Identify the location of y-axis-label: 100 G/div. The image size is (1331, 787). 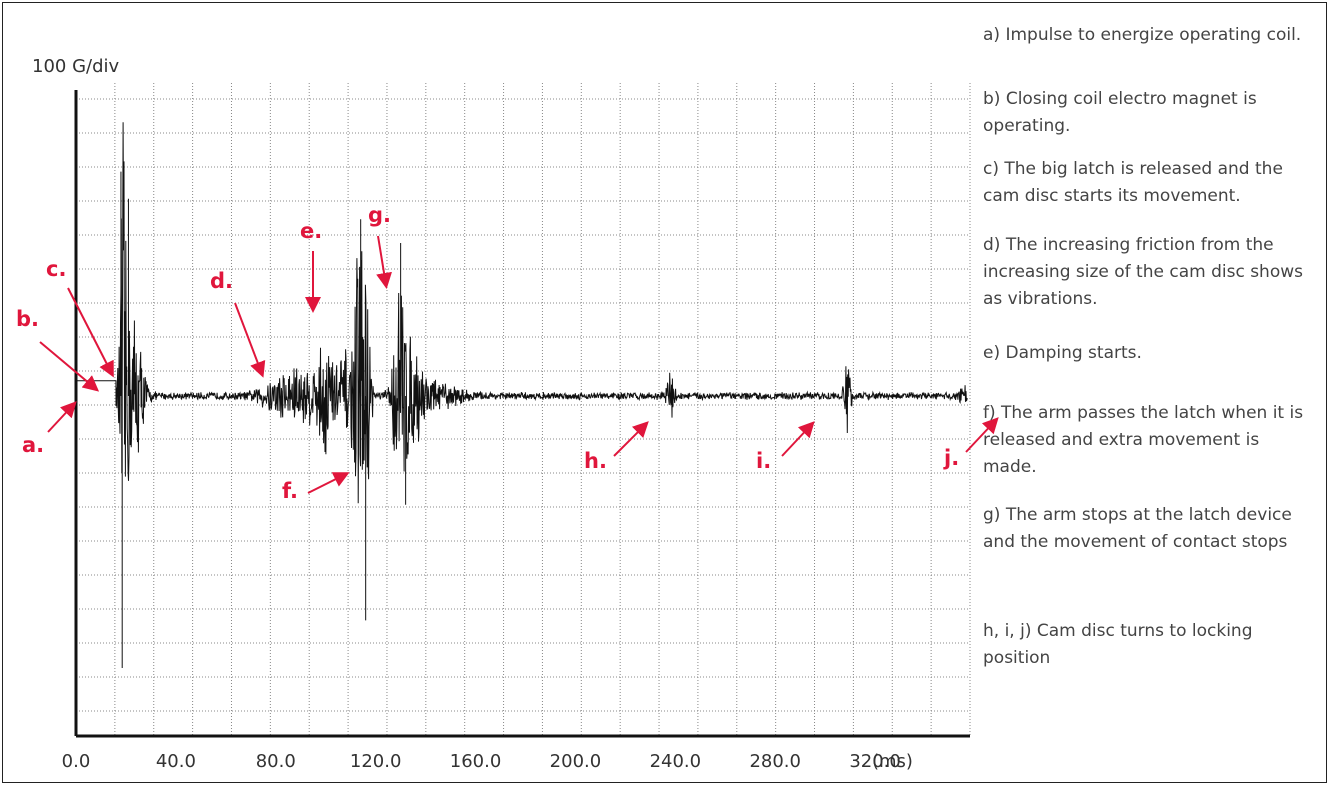
(76, 66).